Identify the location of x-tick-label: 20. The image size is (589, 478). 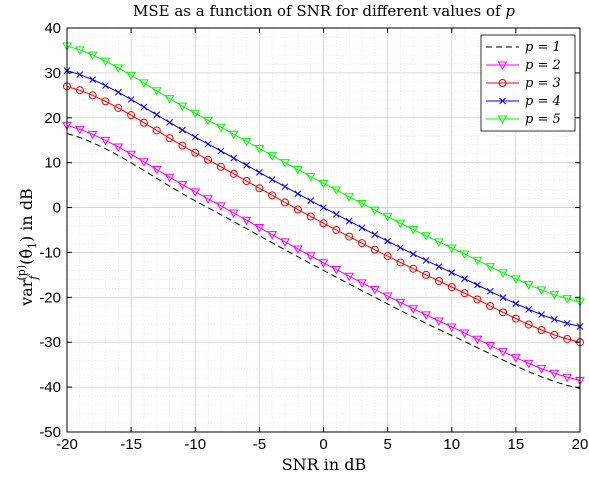
(580, 444).